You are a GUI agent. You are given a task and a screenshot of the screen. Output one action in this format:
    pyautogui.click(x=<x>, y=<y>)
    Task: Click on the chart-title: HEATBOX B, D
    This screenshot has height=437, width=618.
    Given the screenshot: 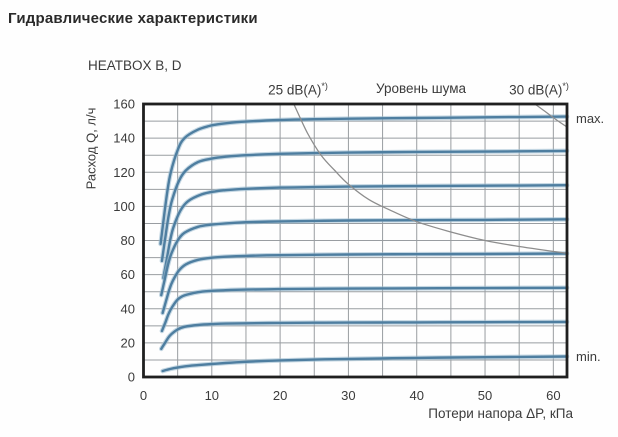 What is the action you would take?
    pyautogui.click(x=135, y=65)
    